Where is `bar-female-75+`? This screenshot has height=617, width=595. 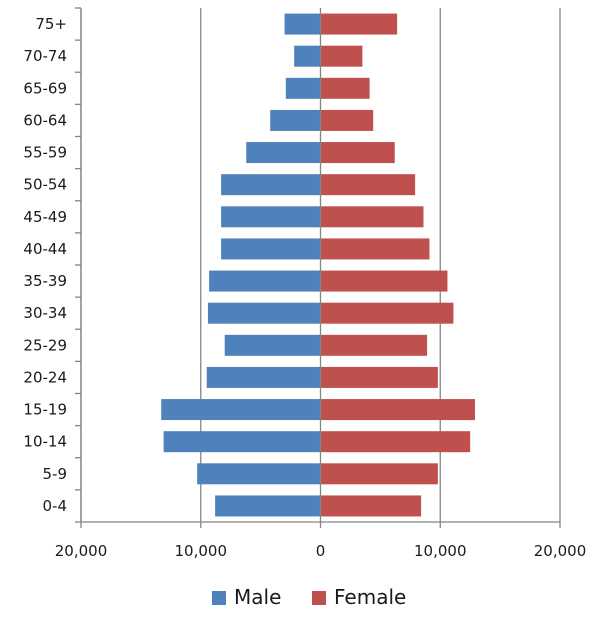 bar-female-75+ is located at coordinates (359, 24).